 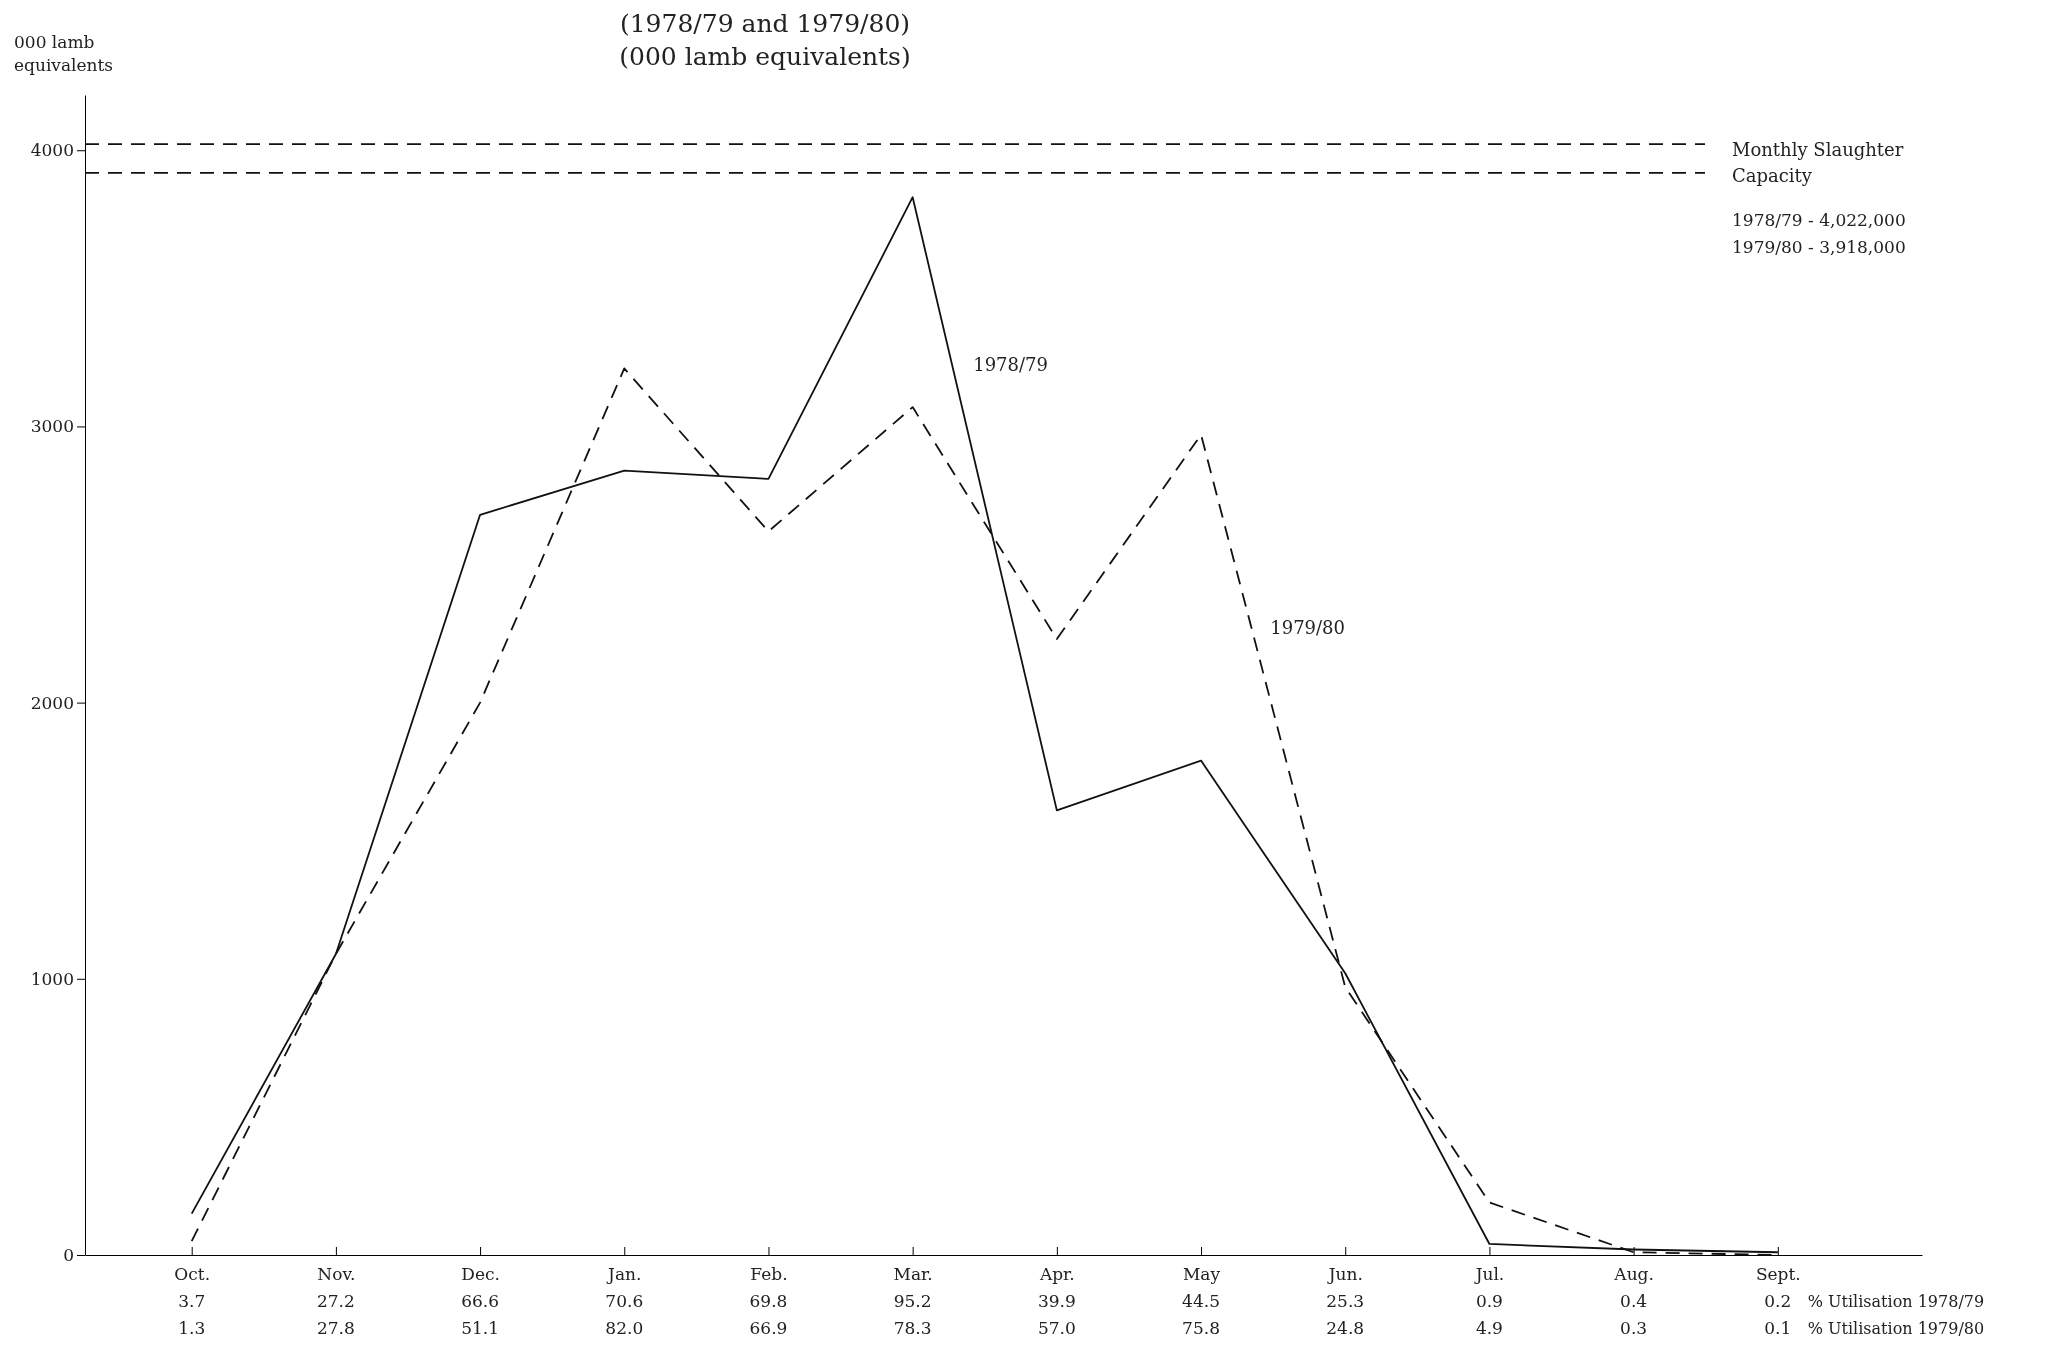 I want to click on series-label: 1979/80, so click(x=1308, y=627).